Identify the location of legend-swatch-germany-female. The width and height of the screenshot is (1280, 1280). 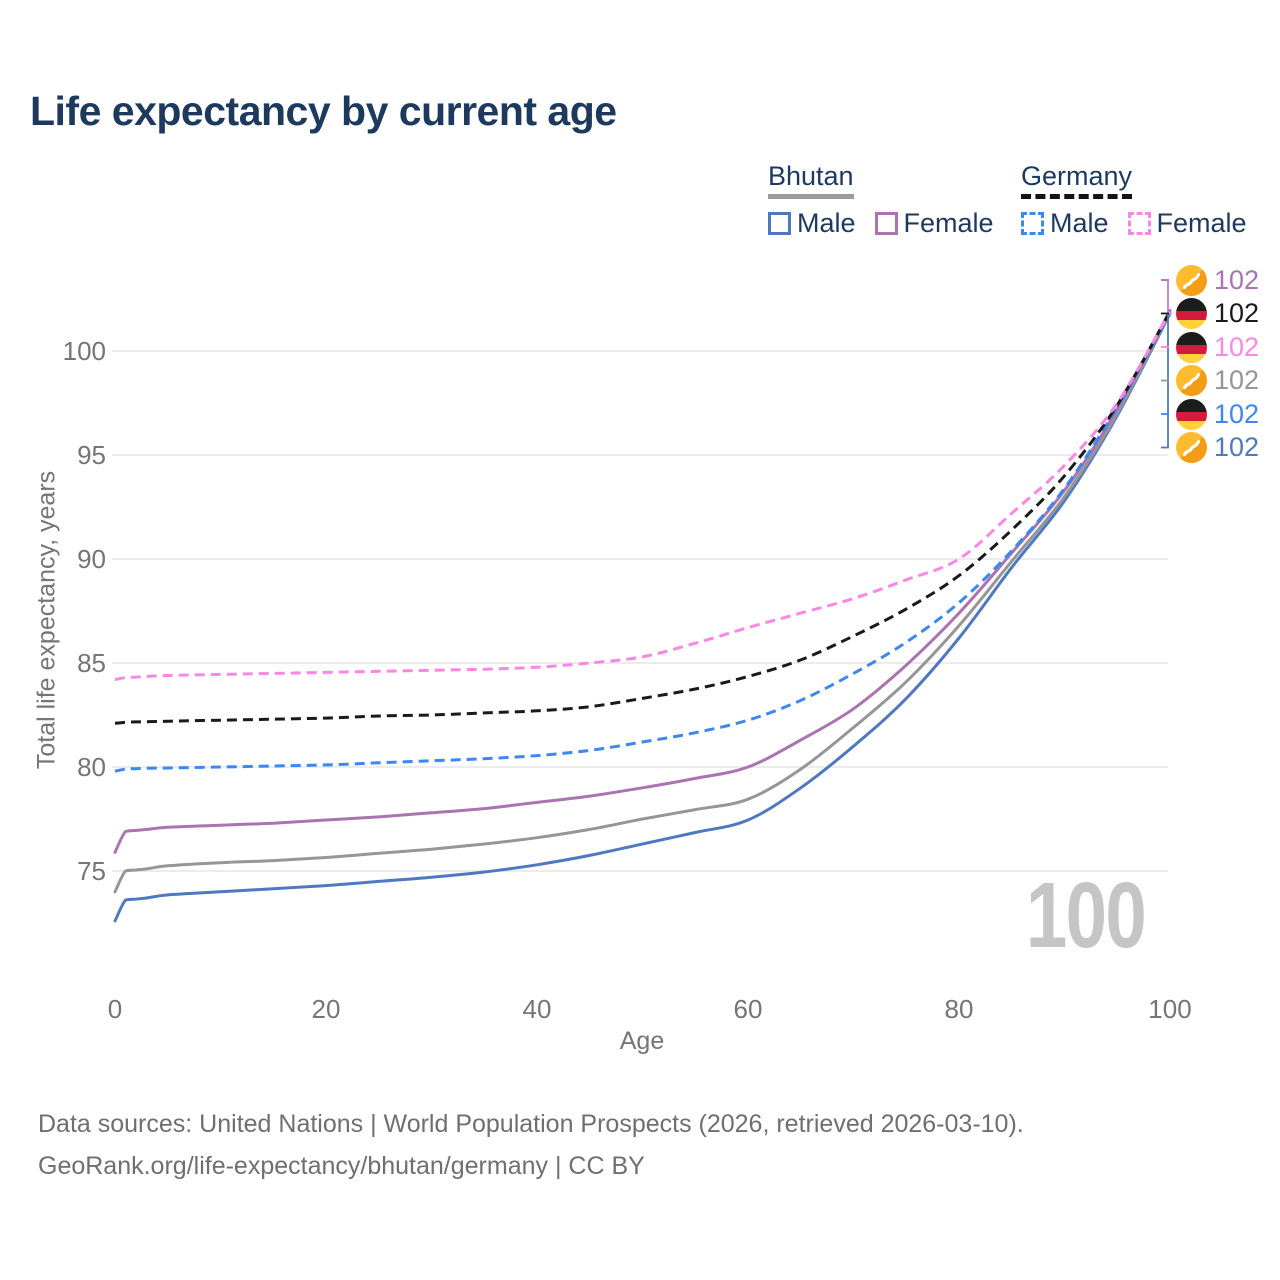
(1139, 224).